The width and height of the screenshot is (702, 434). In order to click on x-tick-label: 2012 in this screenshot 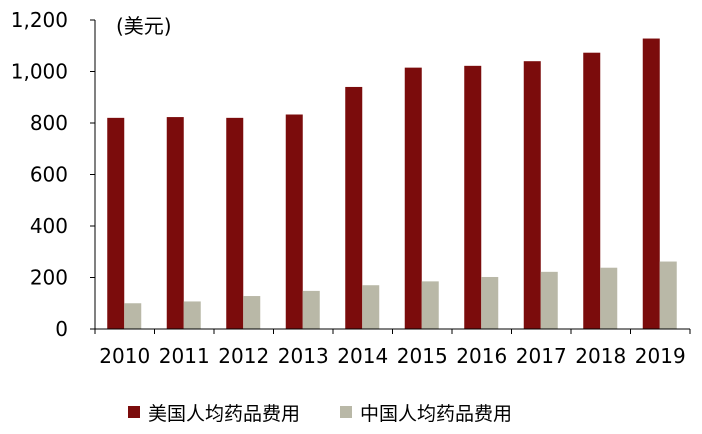, I will do `click(243, 356)`.